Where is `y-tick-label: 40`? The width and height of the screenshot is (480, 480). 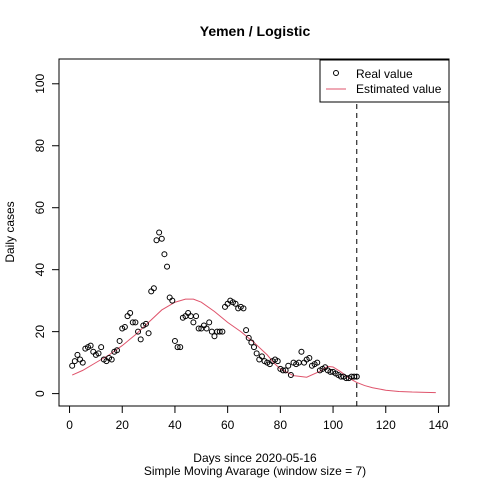 y-tick-label: 40 is located at coordinates (40, 270).